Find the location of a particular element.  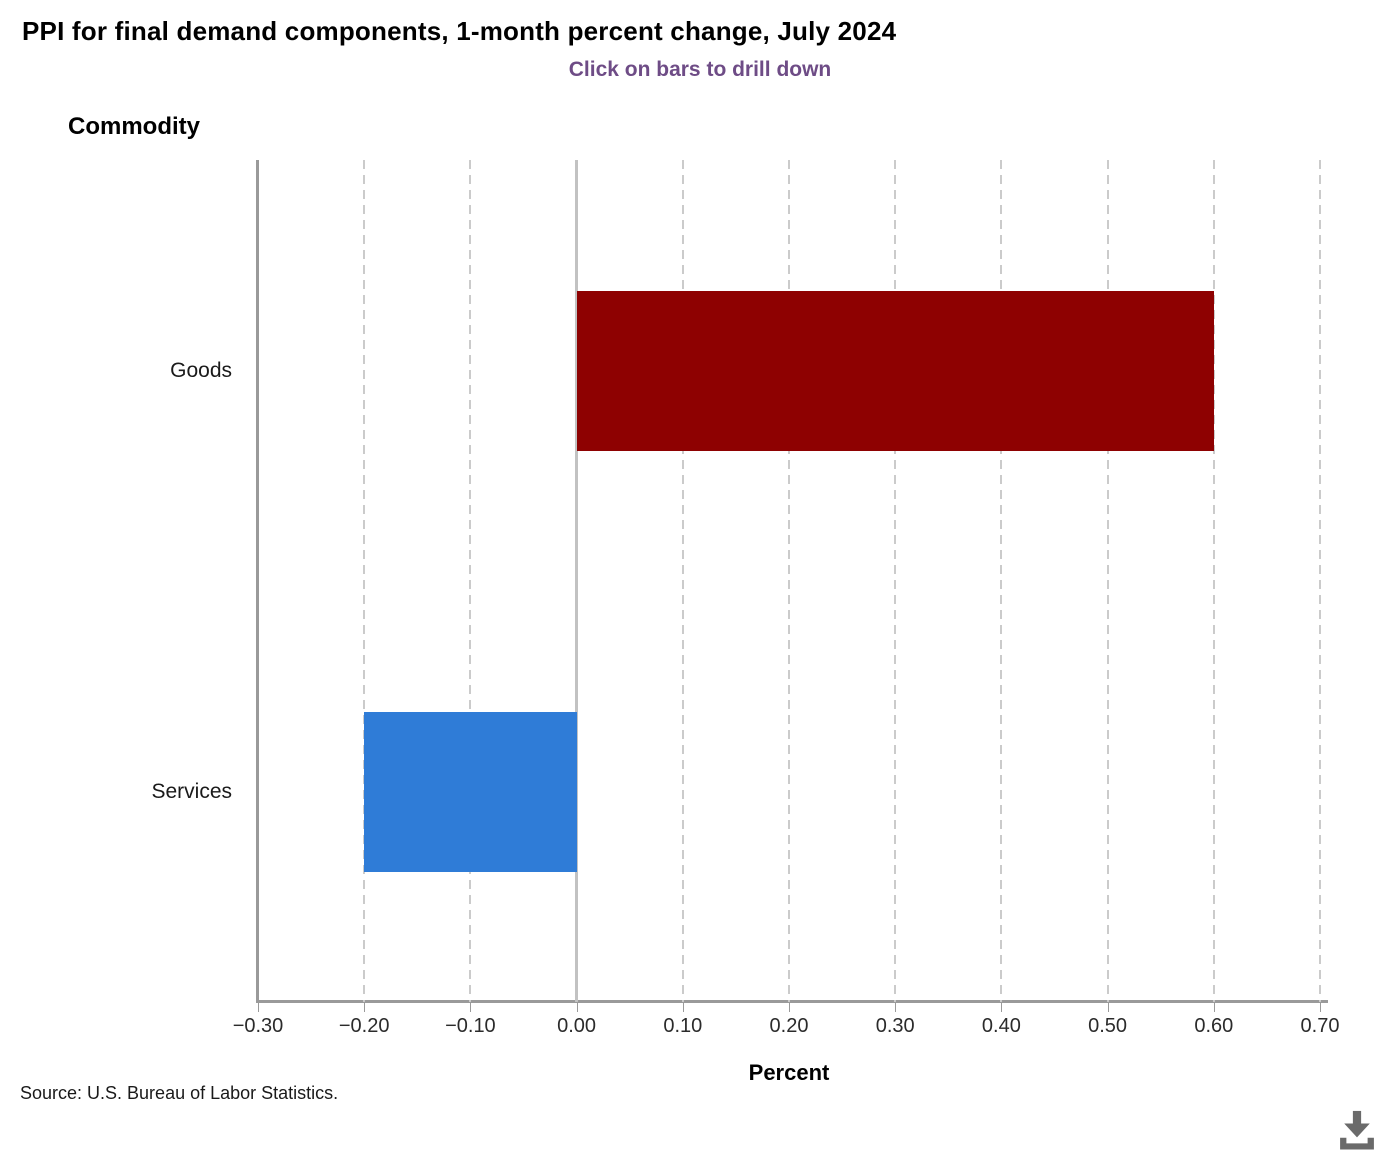

x-tick-label: 0.70 is located at coordinates (1320, 1026).